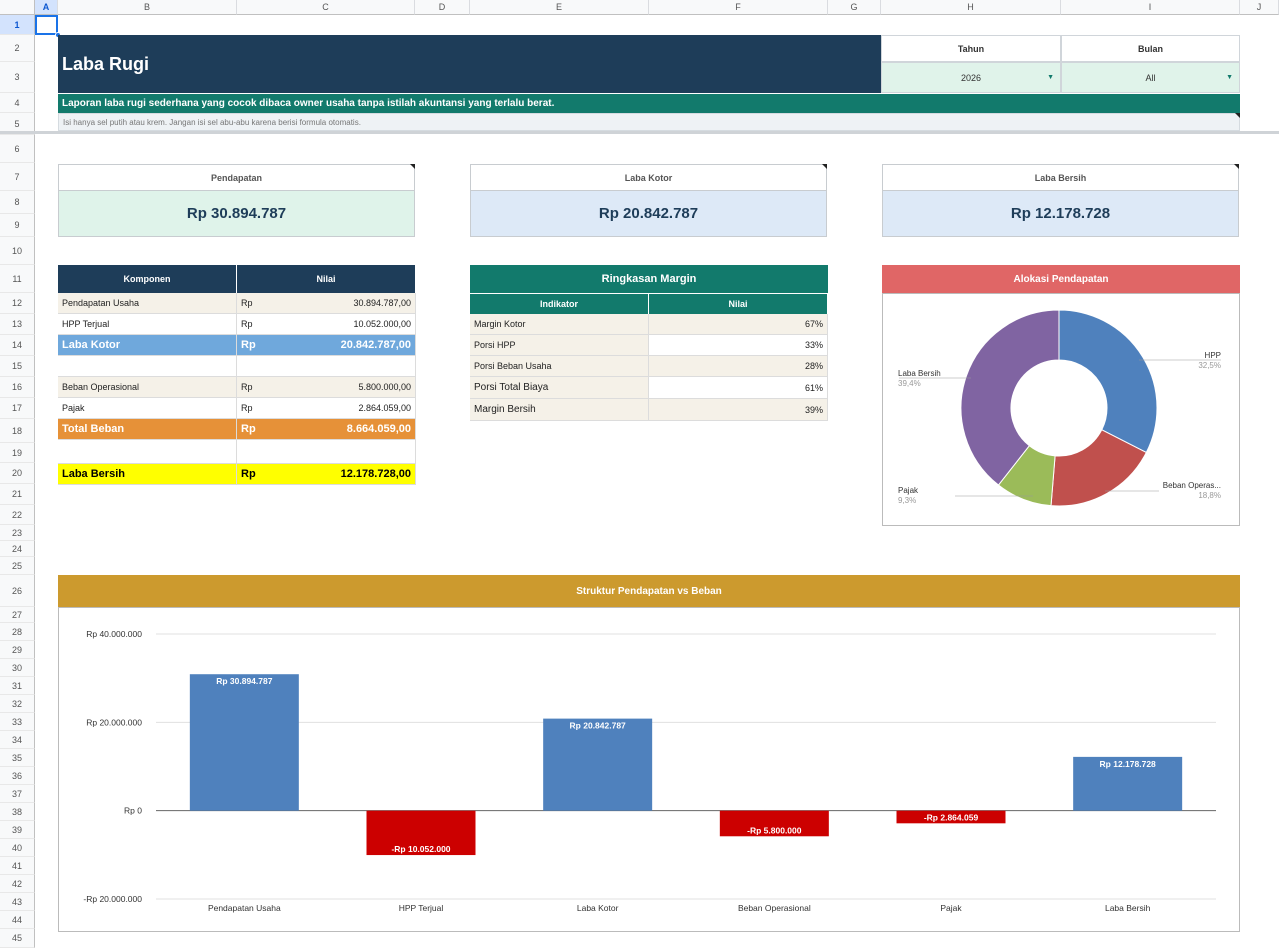 This screenshot has height=948, width=1279. Describe the element at coordinates (46, 7) in the screenshot. I see `column-header: A` at that location.